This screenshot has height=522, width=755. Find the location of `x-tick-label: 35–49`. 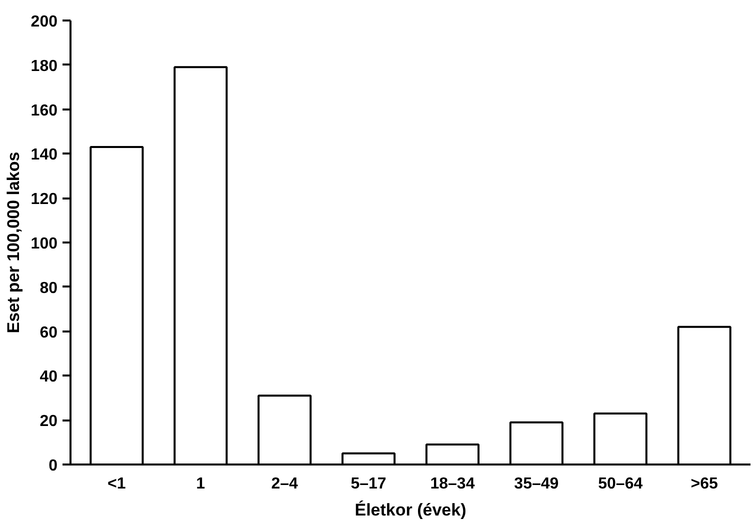

x-tick-label: 35–49 is located at coordinates (536, 484).